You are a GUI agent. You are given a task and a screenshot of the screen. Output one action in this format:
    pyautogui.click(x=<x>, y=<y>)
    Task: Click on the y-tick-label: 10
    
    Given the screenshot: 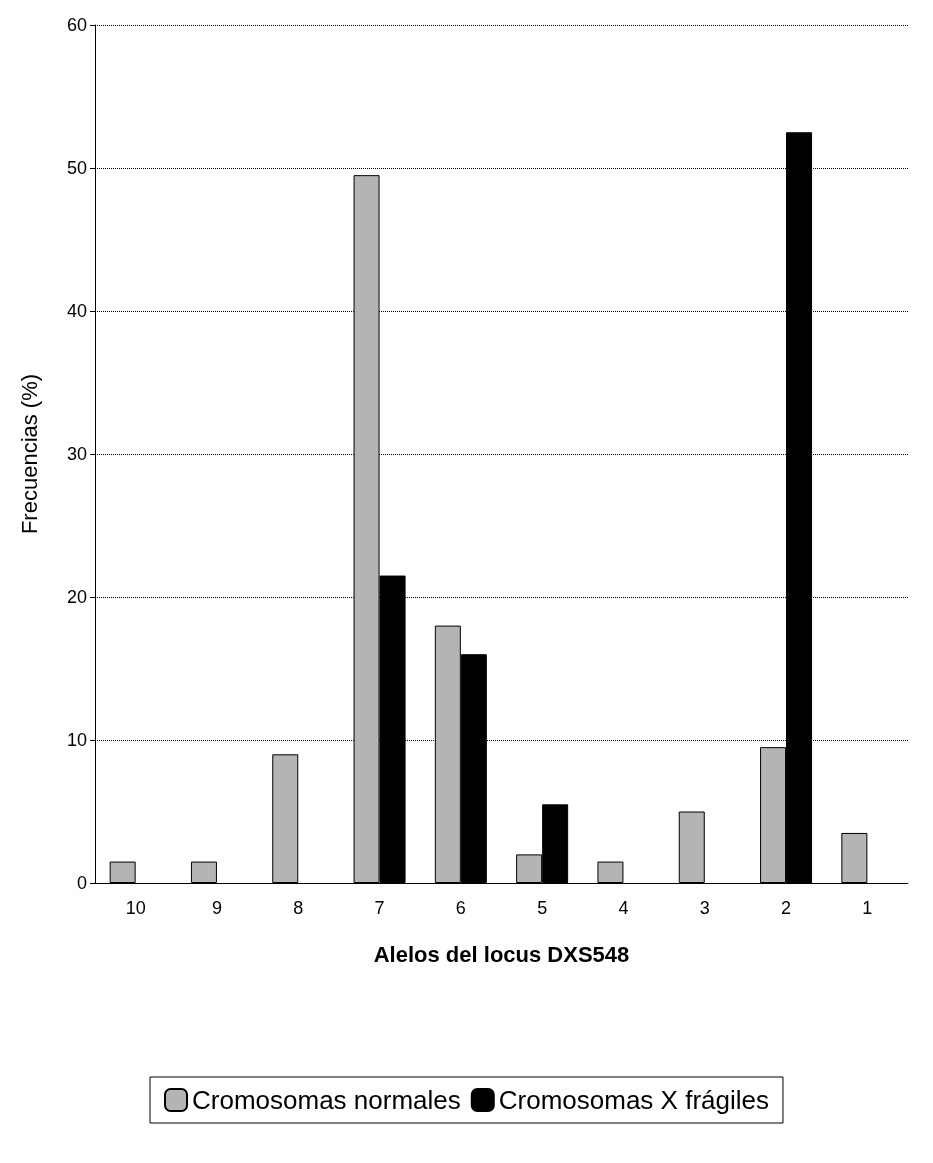 What is the action you would take?
    pyautogui.click(x=76, y=740)
    